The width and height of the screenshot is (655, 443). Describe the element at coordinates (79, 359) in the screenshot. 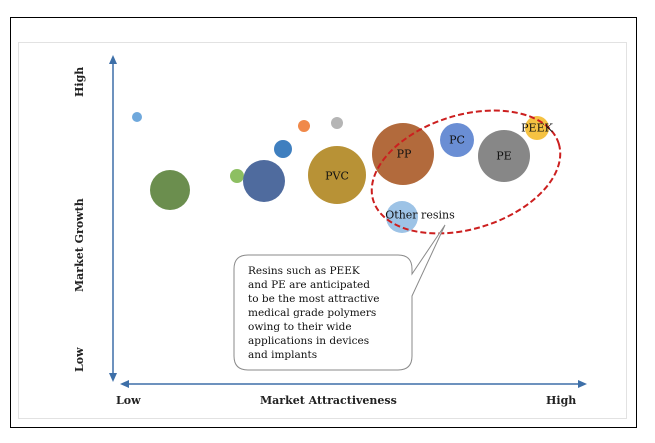

I see `y-axis-low-label: Low` at that location.